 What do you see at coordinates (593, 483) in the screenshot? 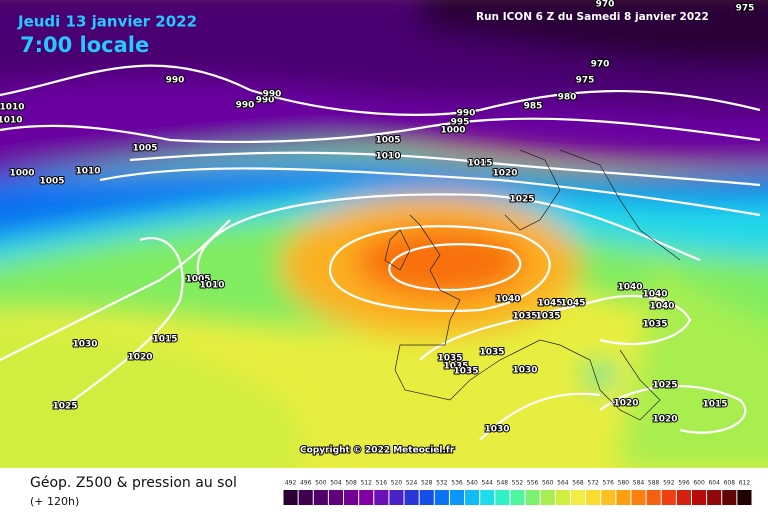
I see `scale-label: 572` at bounding box center [593, 483].